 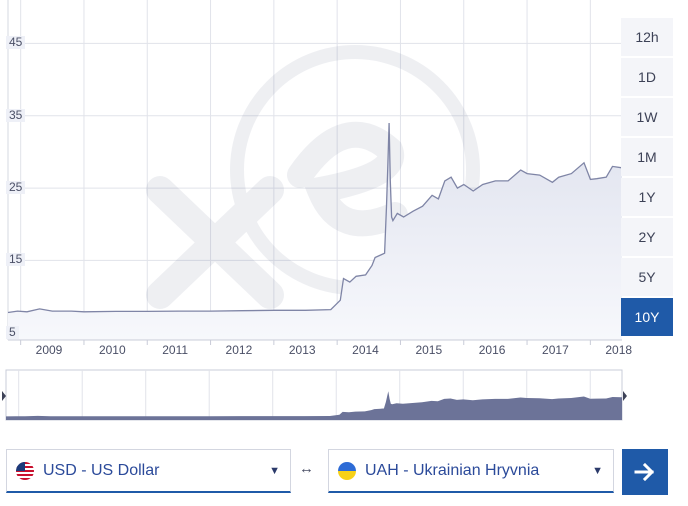 I want to click on navigator-right-handle-icon, so click(x=625, y=396).